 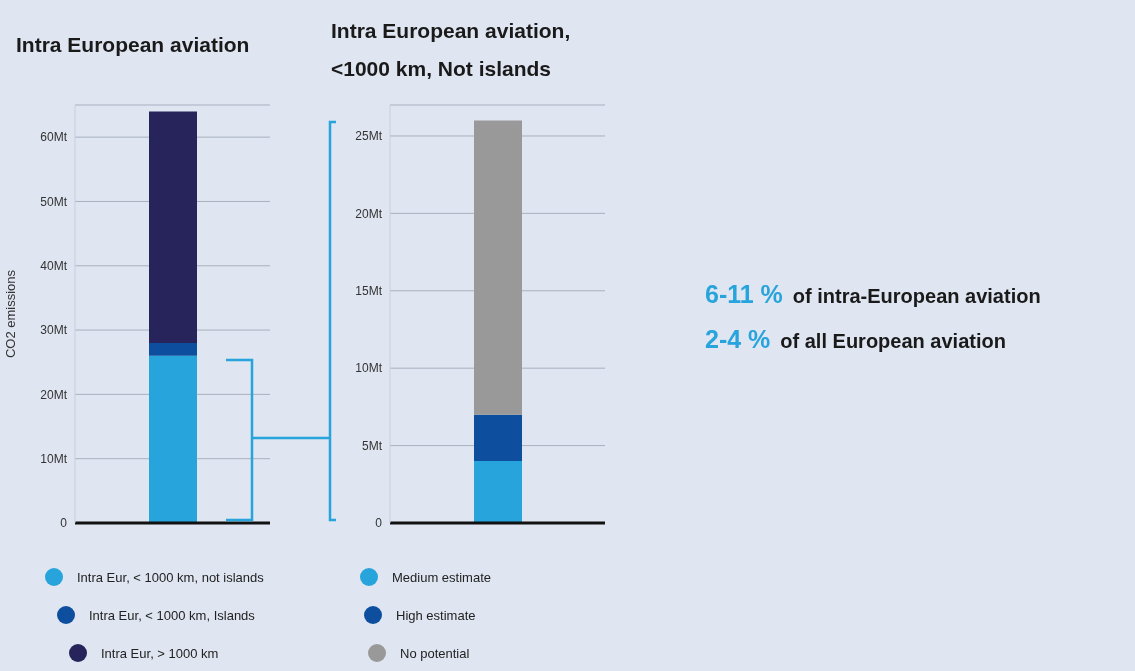 What do you see at coordinates (369, 136) in the screenshot?
I see `y-tick-label: 25Mt` at bounding box center [369, 136].